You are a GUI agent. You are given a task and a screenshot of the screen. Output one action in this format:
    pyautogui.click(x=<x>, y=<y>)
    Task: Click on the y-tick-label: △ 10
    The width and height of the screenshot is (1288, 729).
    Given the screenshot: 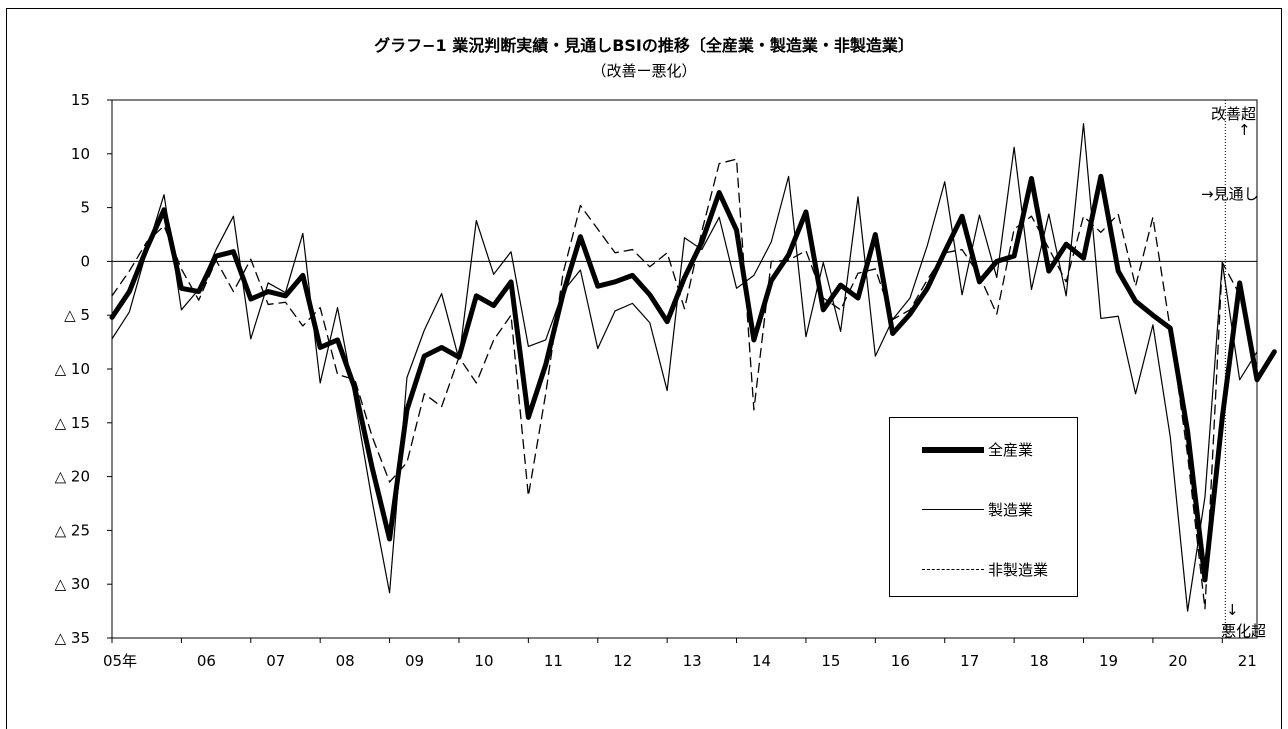 What is the action you would take?
    pyautogui.click(x=72, y=369)
    